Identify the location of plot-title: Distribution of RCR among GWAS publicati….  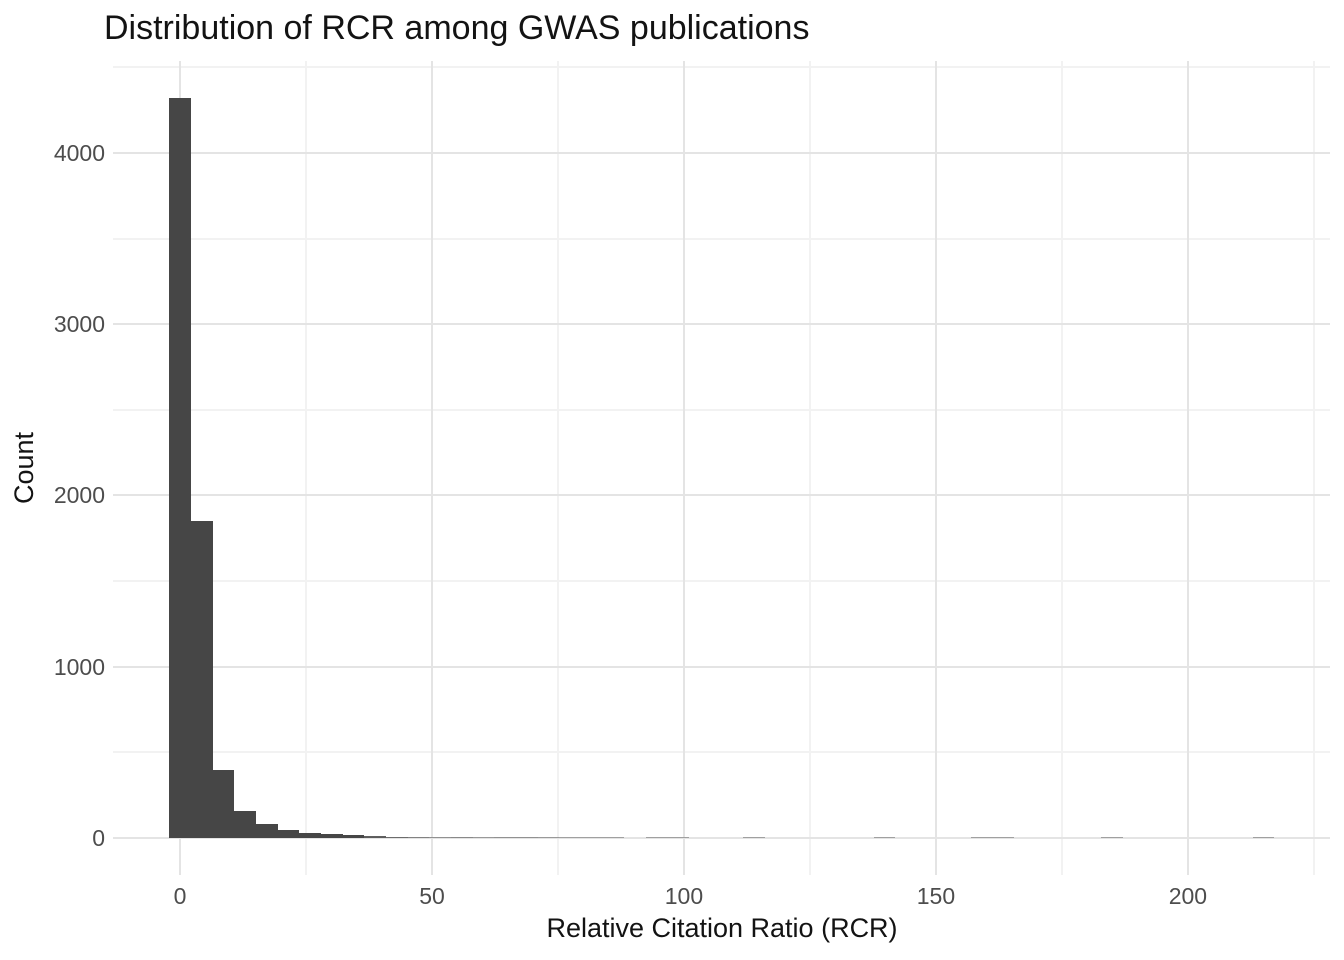
(457, 28).